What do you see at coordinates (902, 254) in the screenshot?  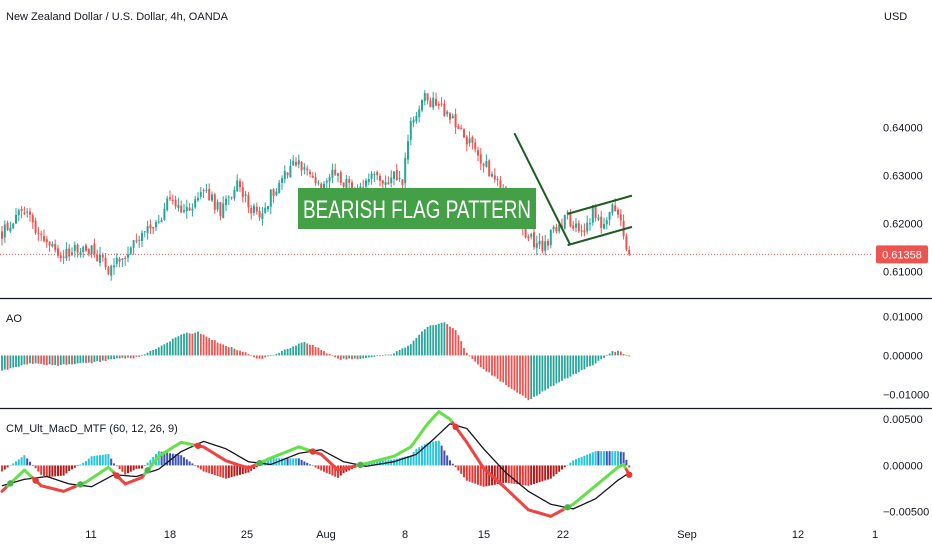 I see `last-price-tag` at bounding box center [902, 254].